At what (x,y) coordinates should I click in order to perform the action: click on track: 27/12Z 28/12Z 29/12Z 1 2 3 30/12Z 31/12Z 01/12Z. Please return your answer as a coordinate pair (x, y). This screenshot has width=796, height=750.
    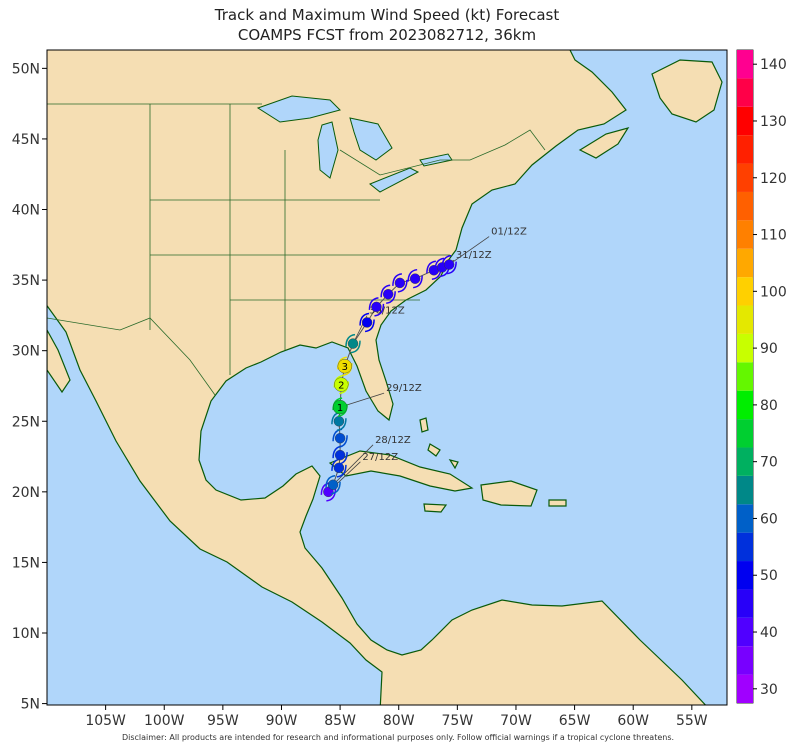
    Looking at the image, I should click on (423, 364).